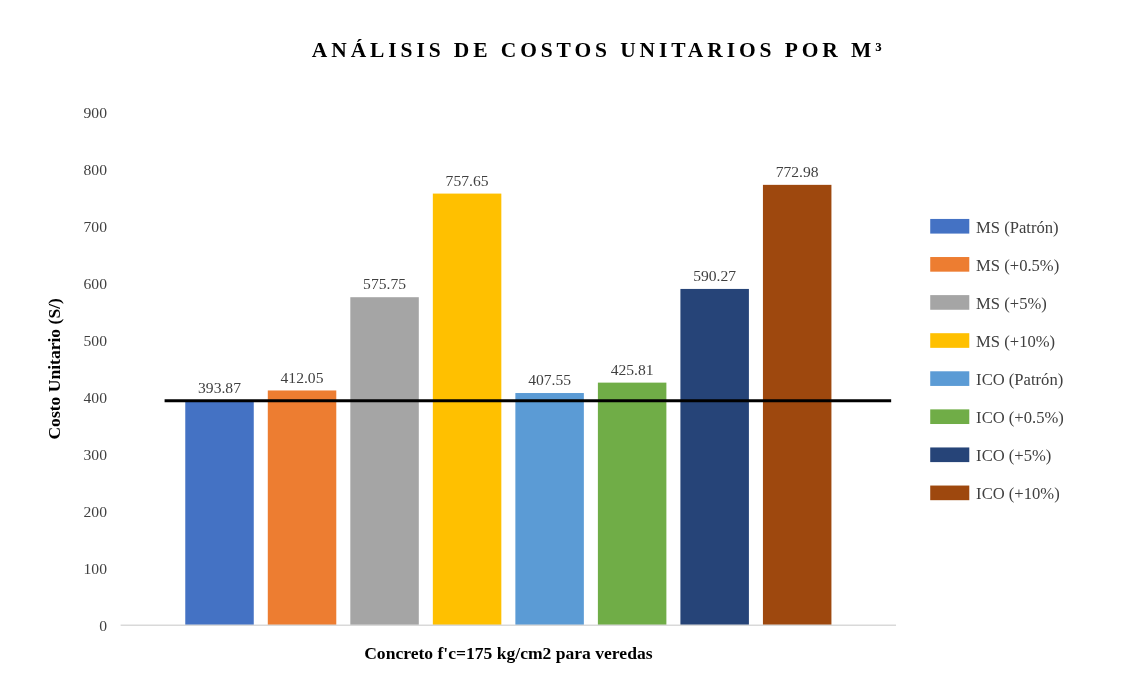 The width and height of the screenshot is (1129, 683). What do you see at coordinates (1016, 341) in the screenshot?
I see `legend-label: MS (+10%)` at bounding box center [1016, 341].